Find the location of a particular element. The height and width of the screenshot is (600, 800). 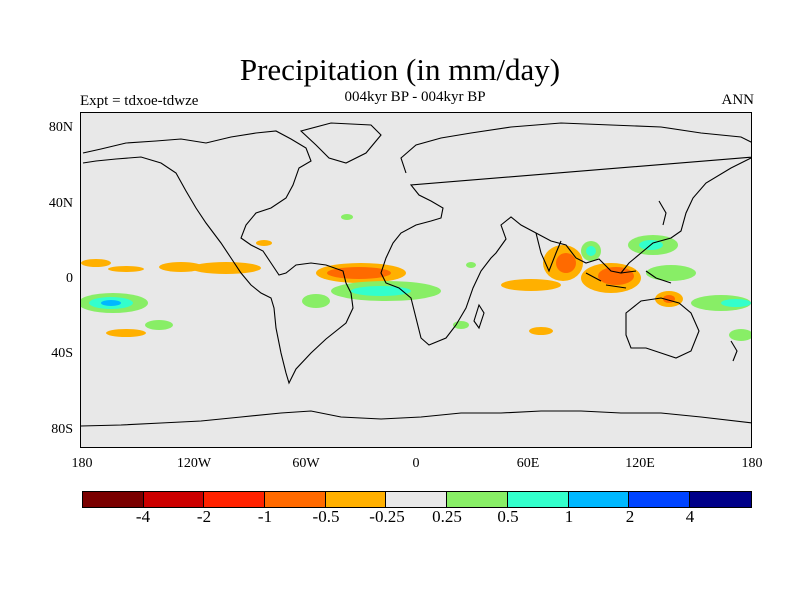

colorbar-label: 2 is located at coordinates (630, 516).